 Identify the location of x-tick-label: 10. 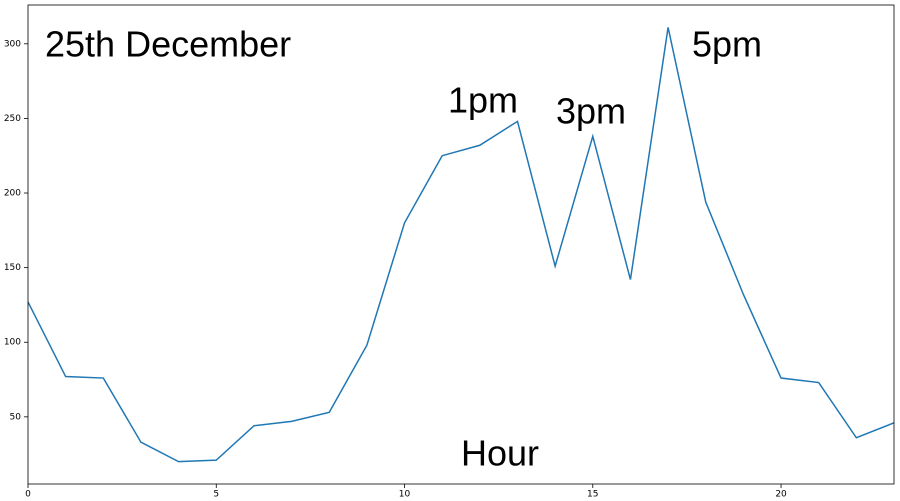
(405, 495).